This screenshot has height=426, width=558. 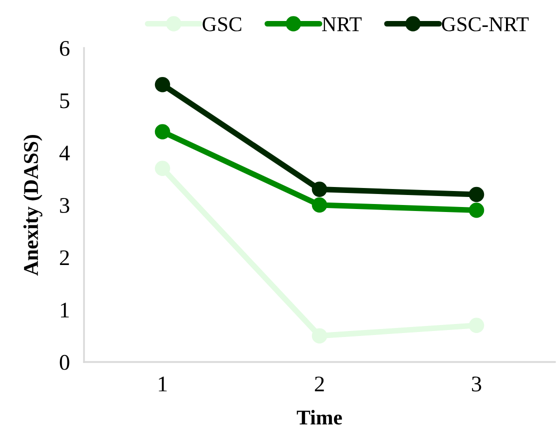 I want to click on x-axis-title: Time, so click(x=319, y=417).